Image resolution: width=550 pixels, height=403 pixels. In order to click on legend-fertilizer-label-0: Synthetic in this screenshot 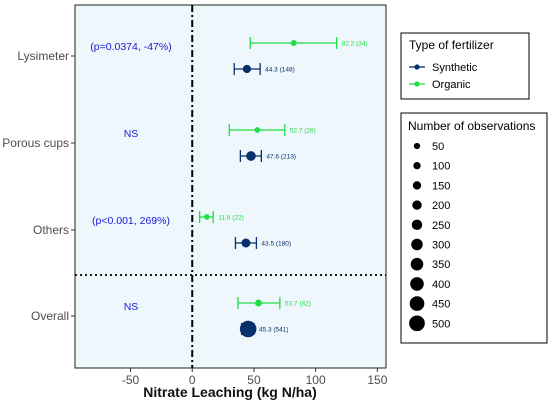, I will do `click(455, 68)`.